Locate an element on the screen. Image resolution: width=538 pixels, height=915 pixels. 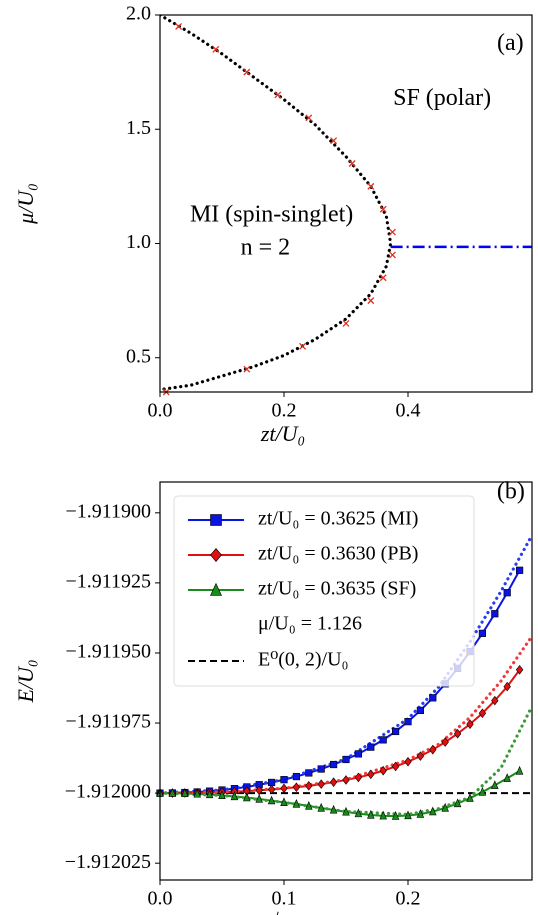
annotation: (b) is located at coordinates (511, 492).